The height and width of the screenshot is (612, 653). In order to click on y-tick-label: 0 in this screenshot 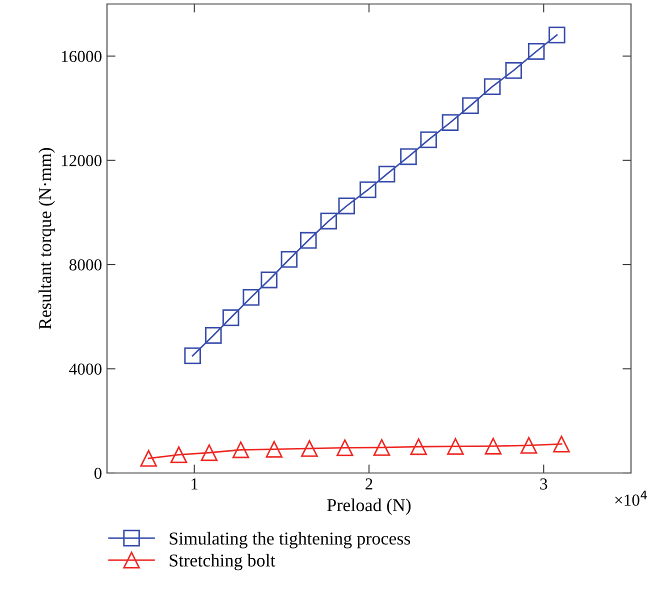, I will do `click(98, 473)`.